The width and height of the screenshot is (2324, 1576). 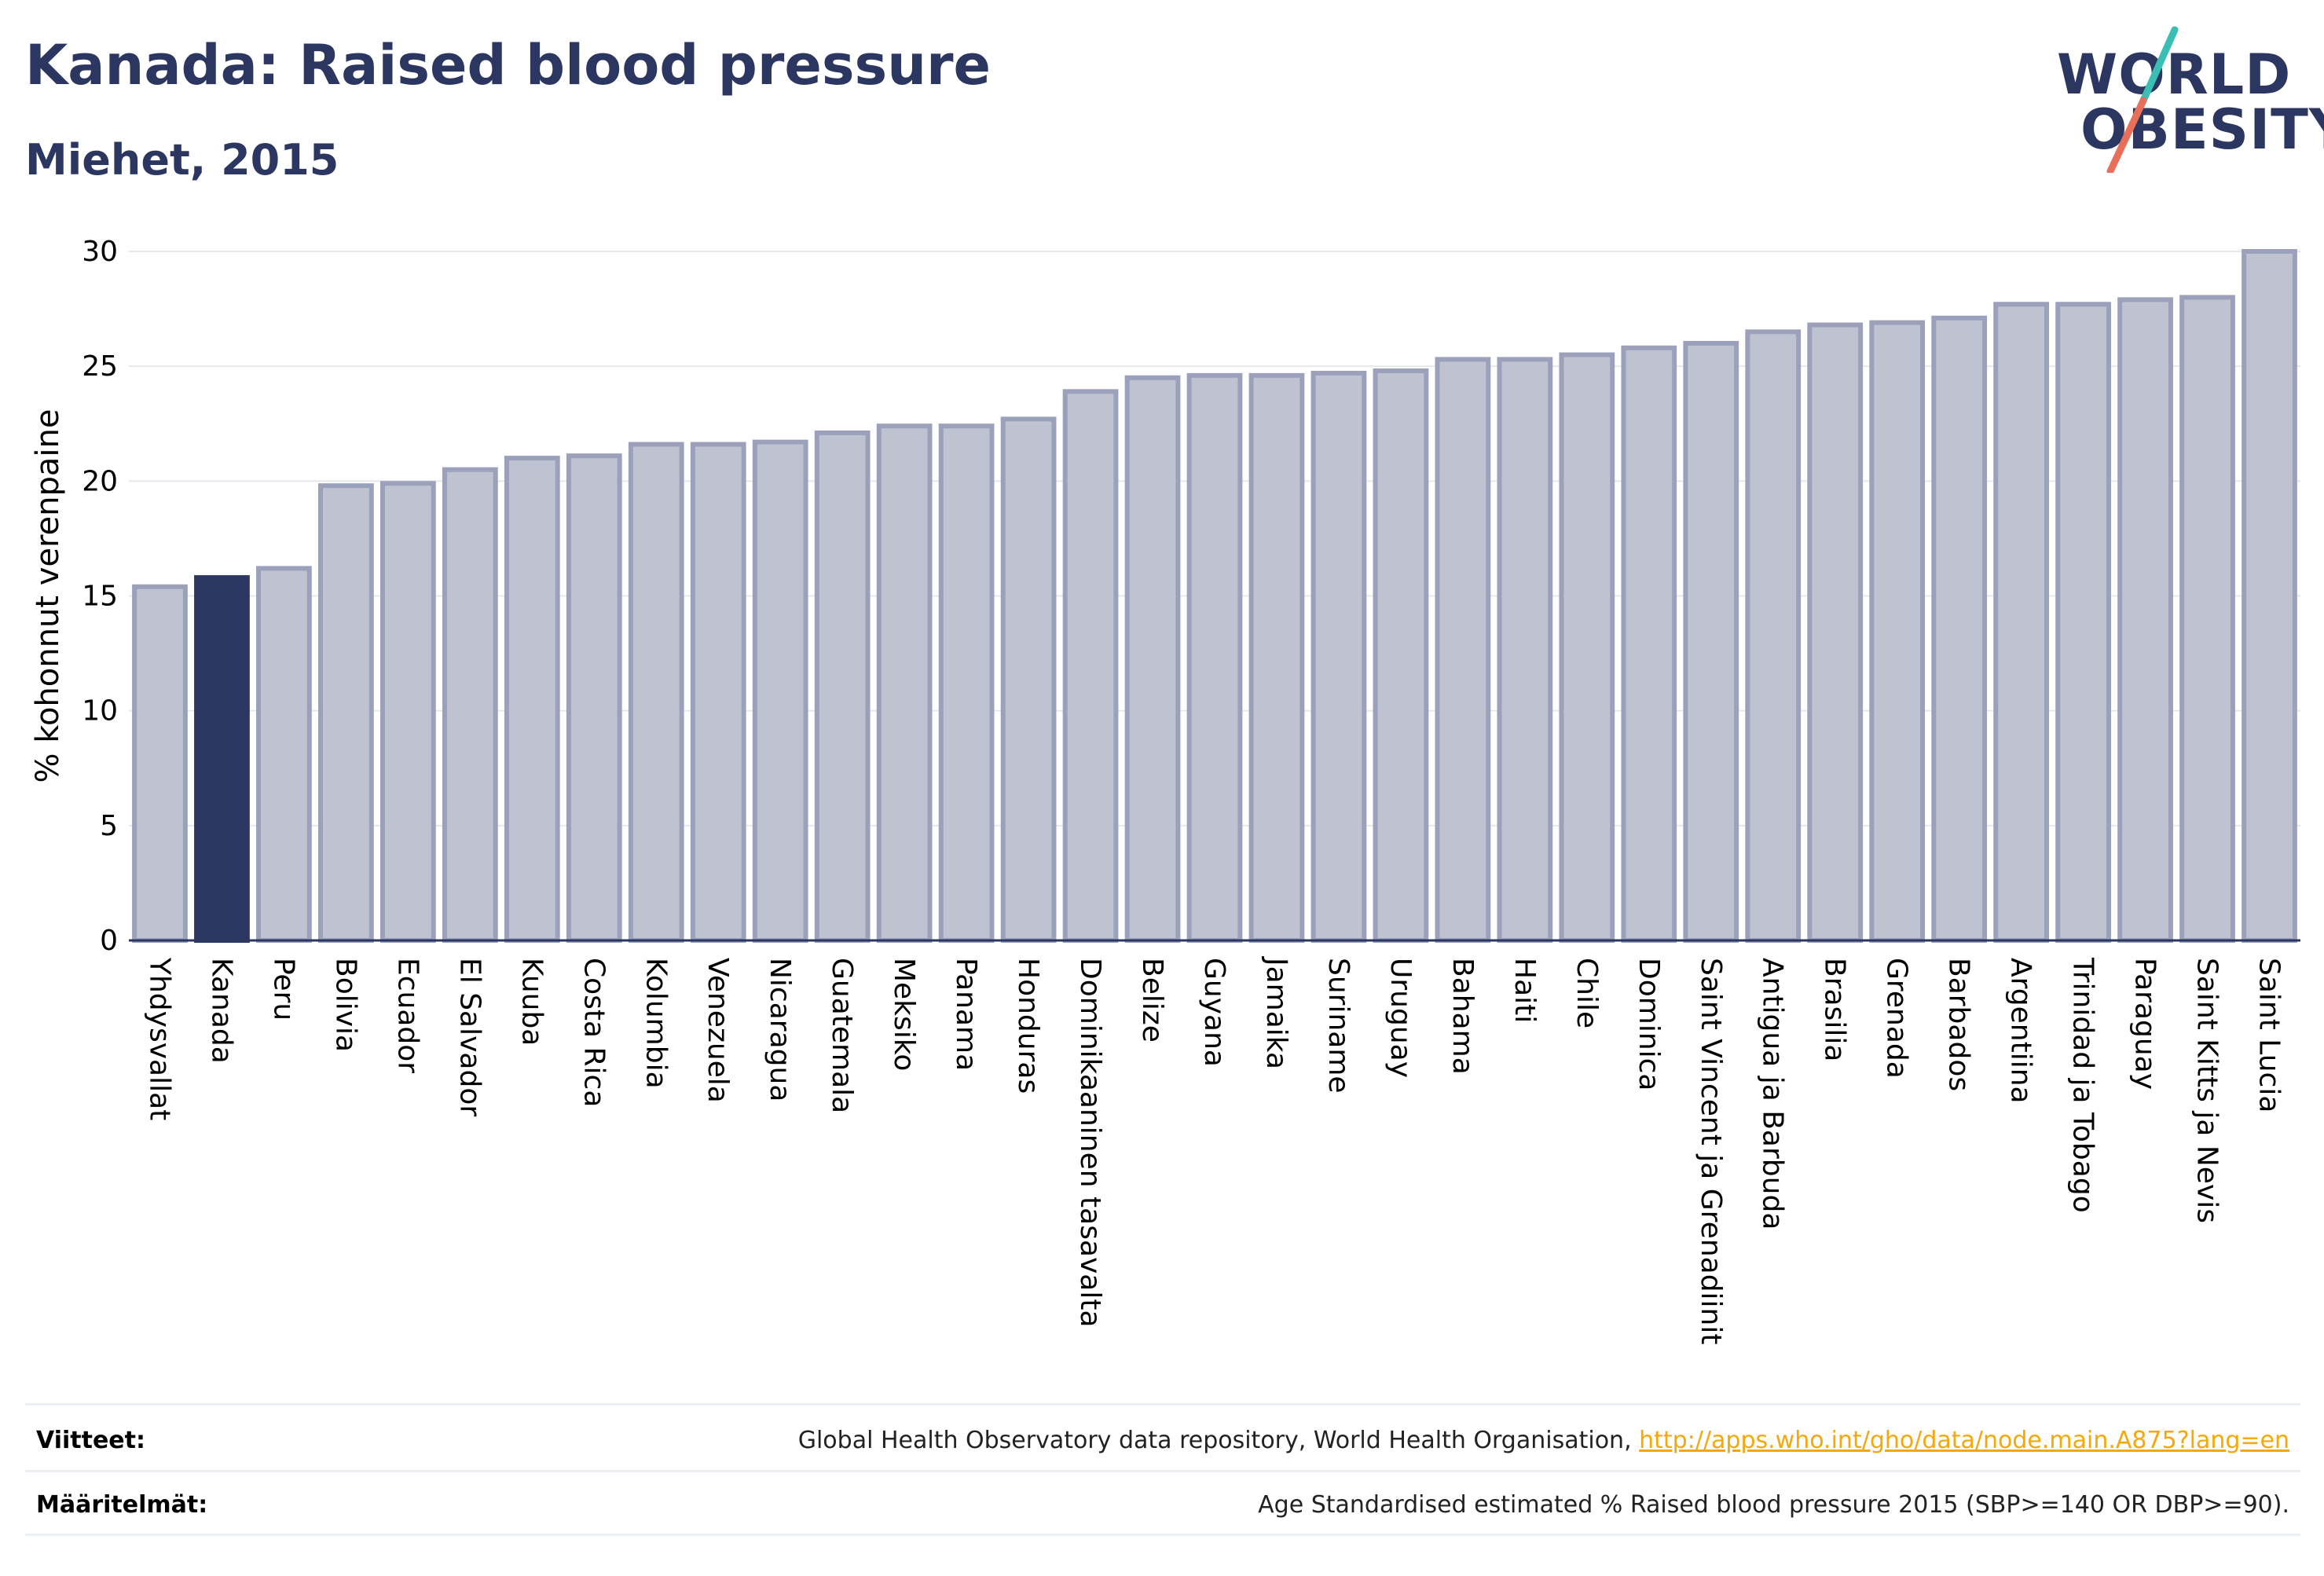 What do you see at coordinates (508, 65) in the screenshot?
I see `chart-title: Kanada: Raised blood pressure` at bounding box center [508, 65].